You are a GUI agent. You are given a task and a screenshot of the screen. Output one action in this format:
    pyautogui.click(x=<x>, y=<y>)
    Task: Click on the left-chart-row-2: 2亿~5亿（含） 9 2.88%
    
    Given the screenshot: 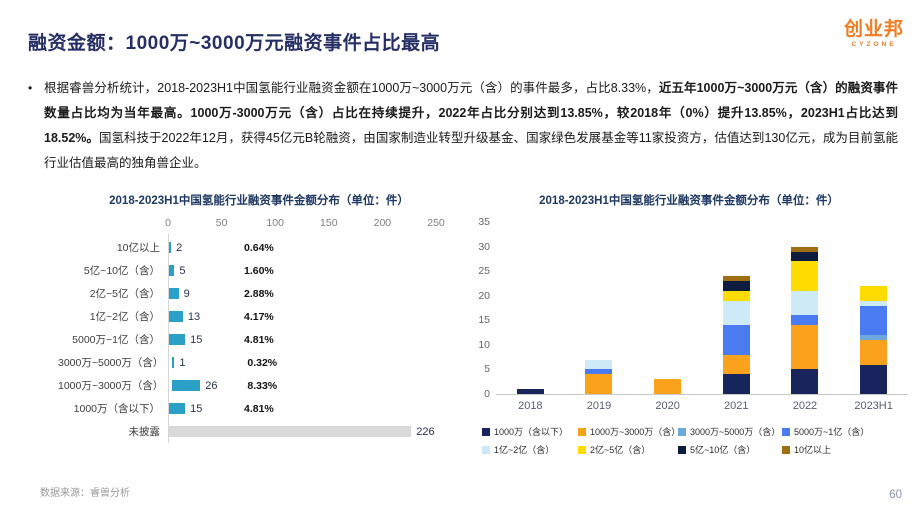 What is the action you would take?
    pyautogui.click(x=259, y=293)
    